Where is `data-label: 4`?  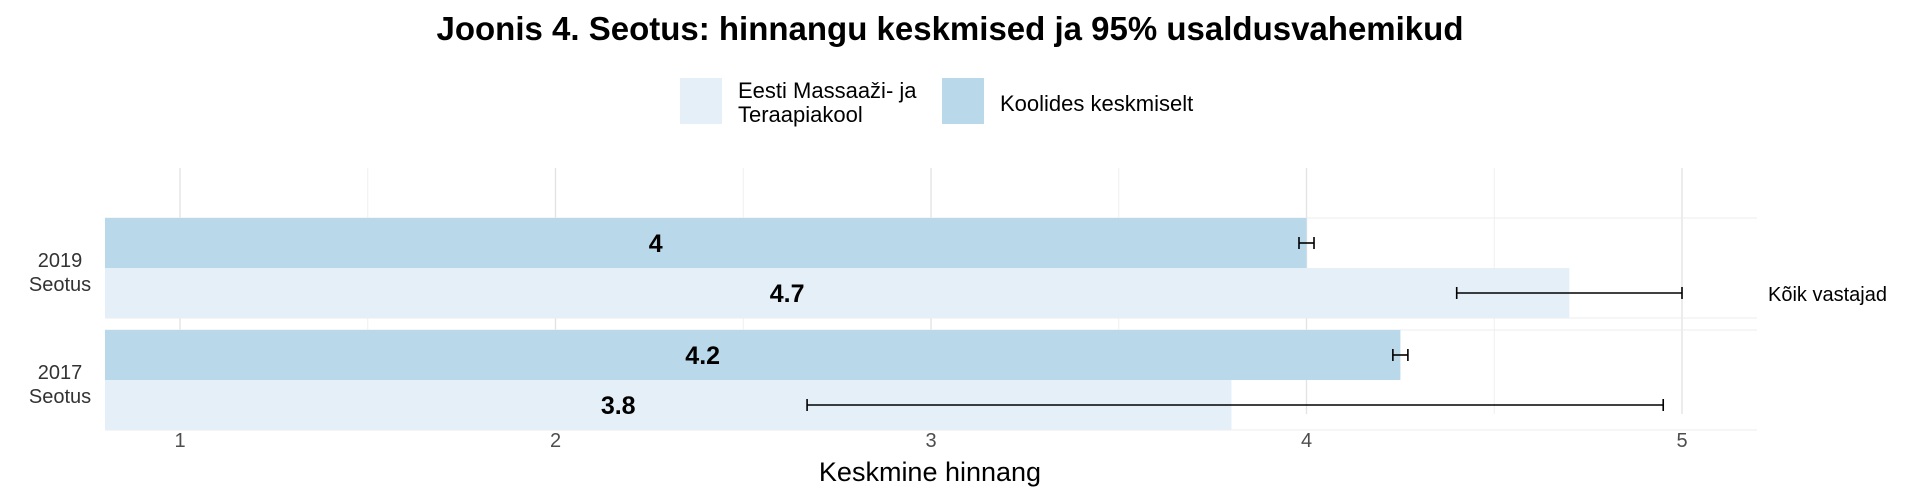
data-label: 4 is located at coordinates (656, 244).